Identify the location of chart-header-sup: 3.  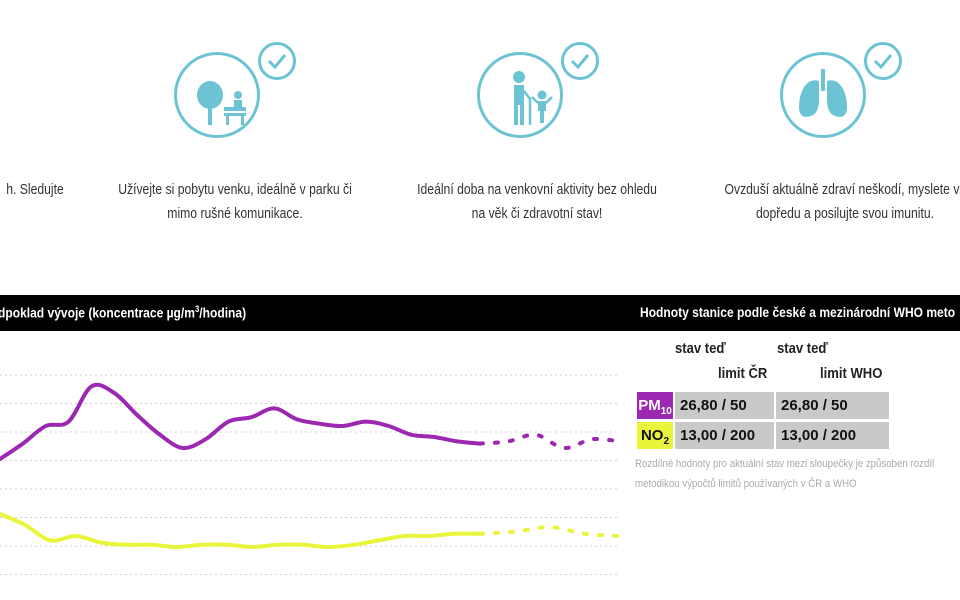
(197, 309).